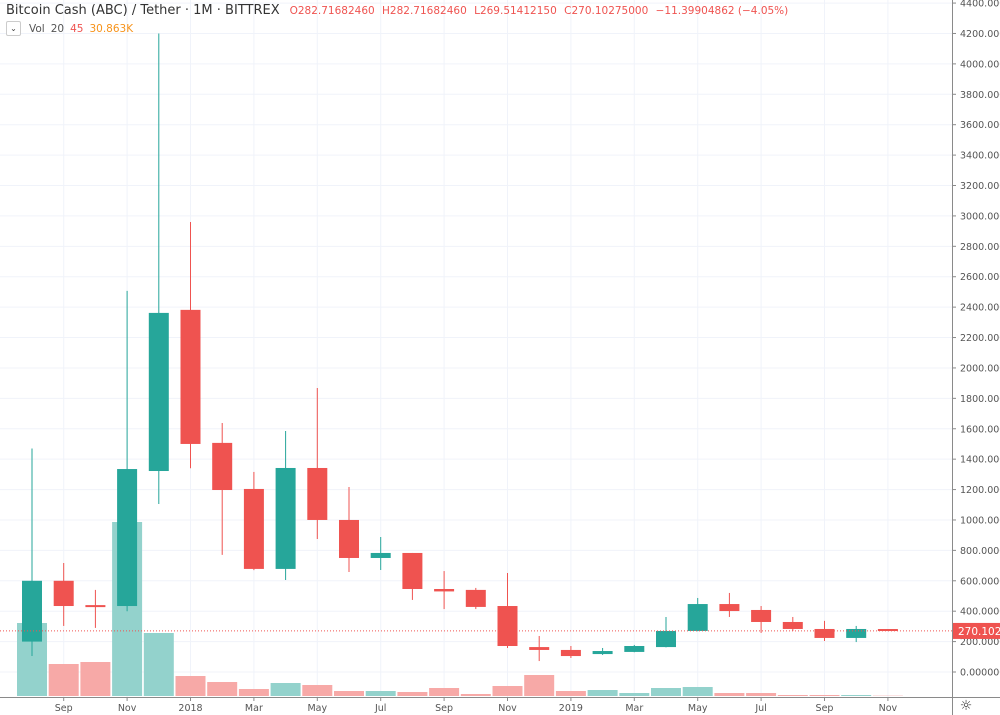 Image resolution: width=1000 pixels, height=715 pixels. Describe the element at coordinates (980, 308) in the screenshot. I see `y-tick-label: 2400.00000000` at that location.